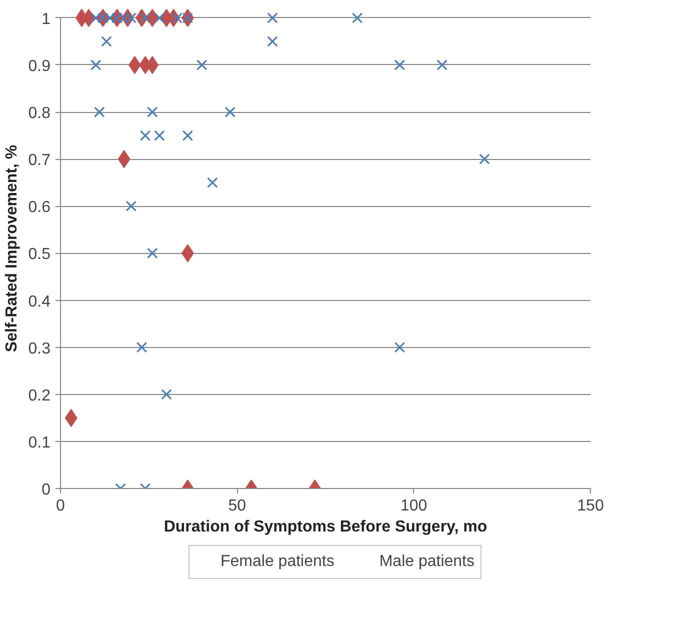 This screenshot has height=639, width=676. What do you see at coordinates (39, 207) in the screenshot?
I see `y-tick-label: 0.6` at bounding box center [39, 207].